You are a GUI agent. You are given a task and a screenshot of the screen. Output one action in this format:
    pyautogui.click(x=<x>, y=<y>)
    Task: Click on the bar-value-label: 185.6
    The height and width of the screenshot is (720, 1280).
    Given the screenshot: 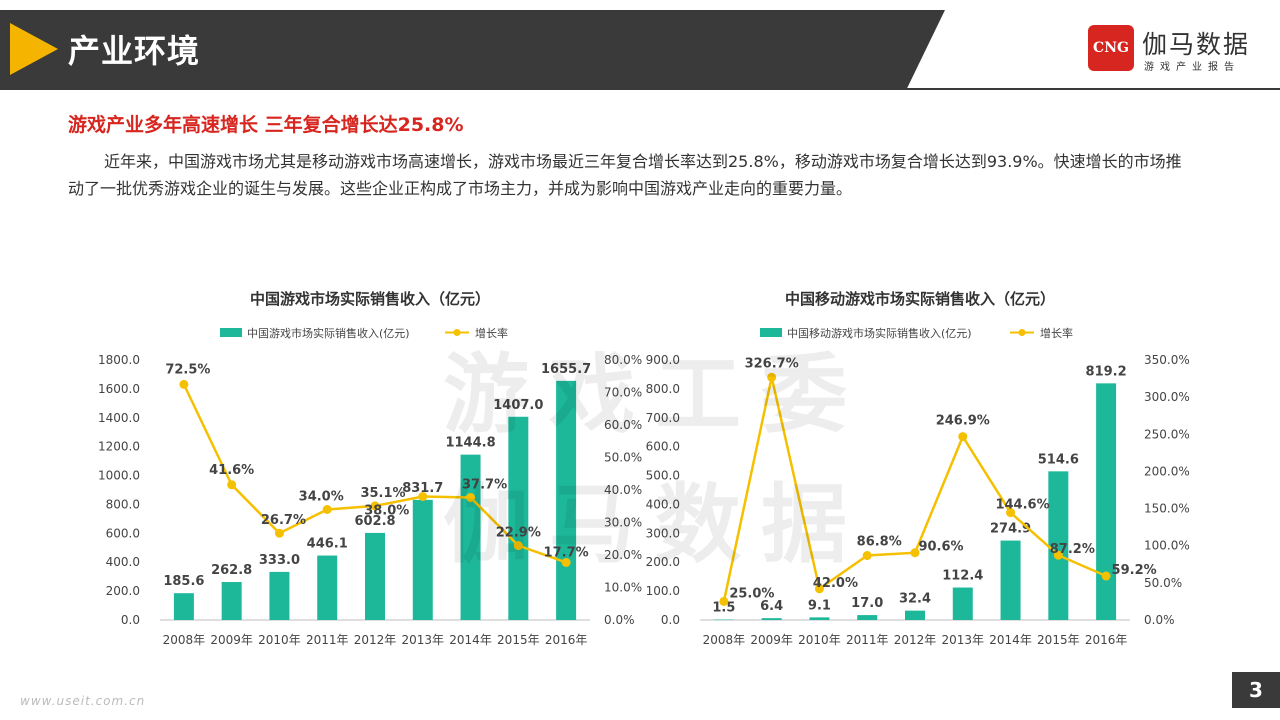 What is the action you would take?
    pyautogui.click(x=183, y=581)
    